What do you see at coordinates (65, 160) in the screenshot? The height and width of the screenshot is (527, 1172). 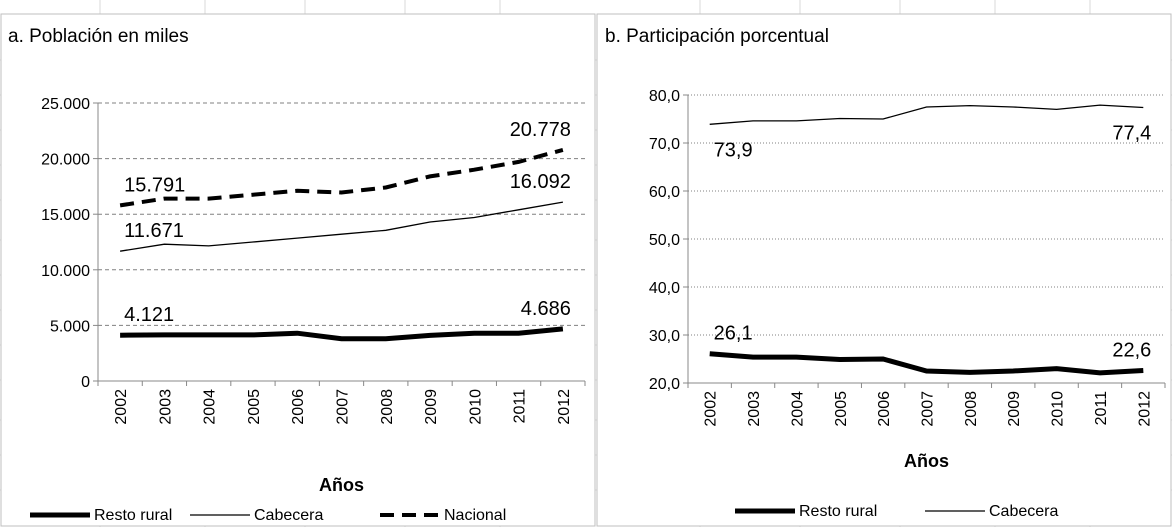 I see `y-tick-label: 20.000` at bounding box center [65, 160].